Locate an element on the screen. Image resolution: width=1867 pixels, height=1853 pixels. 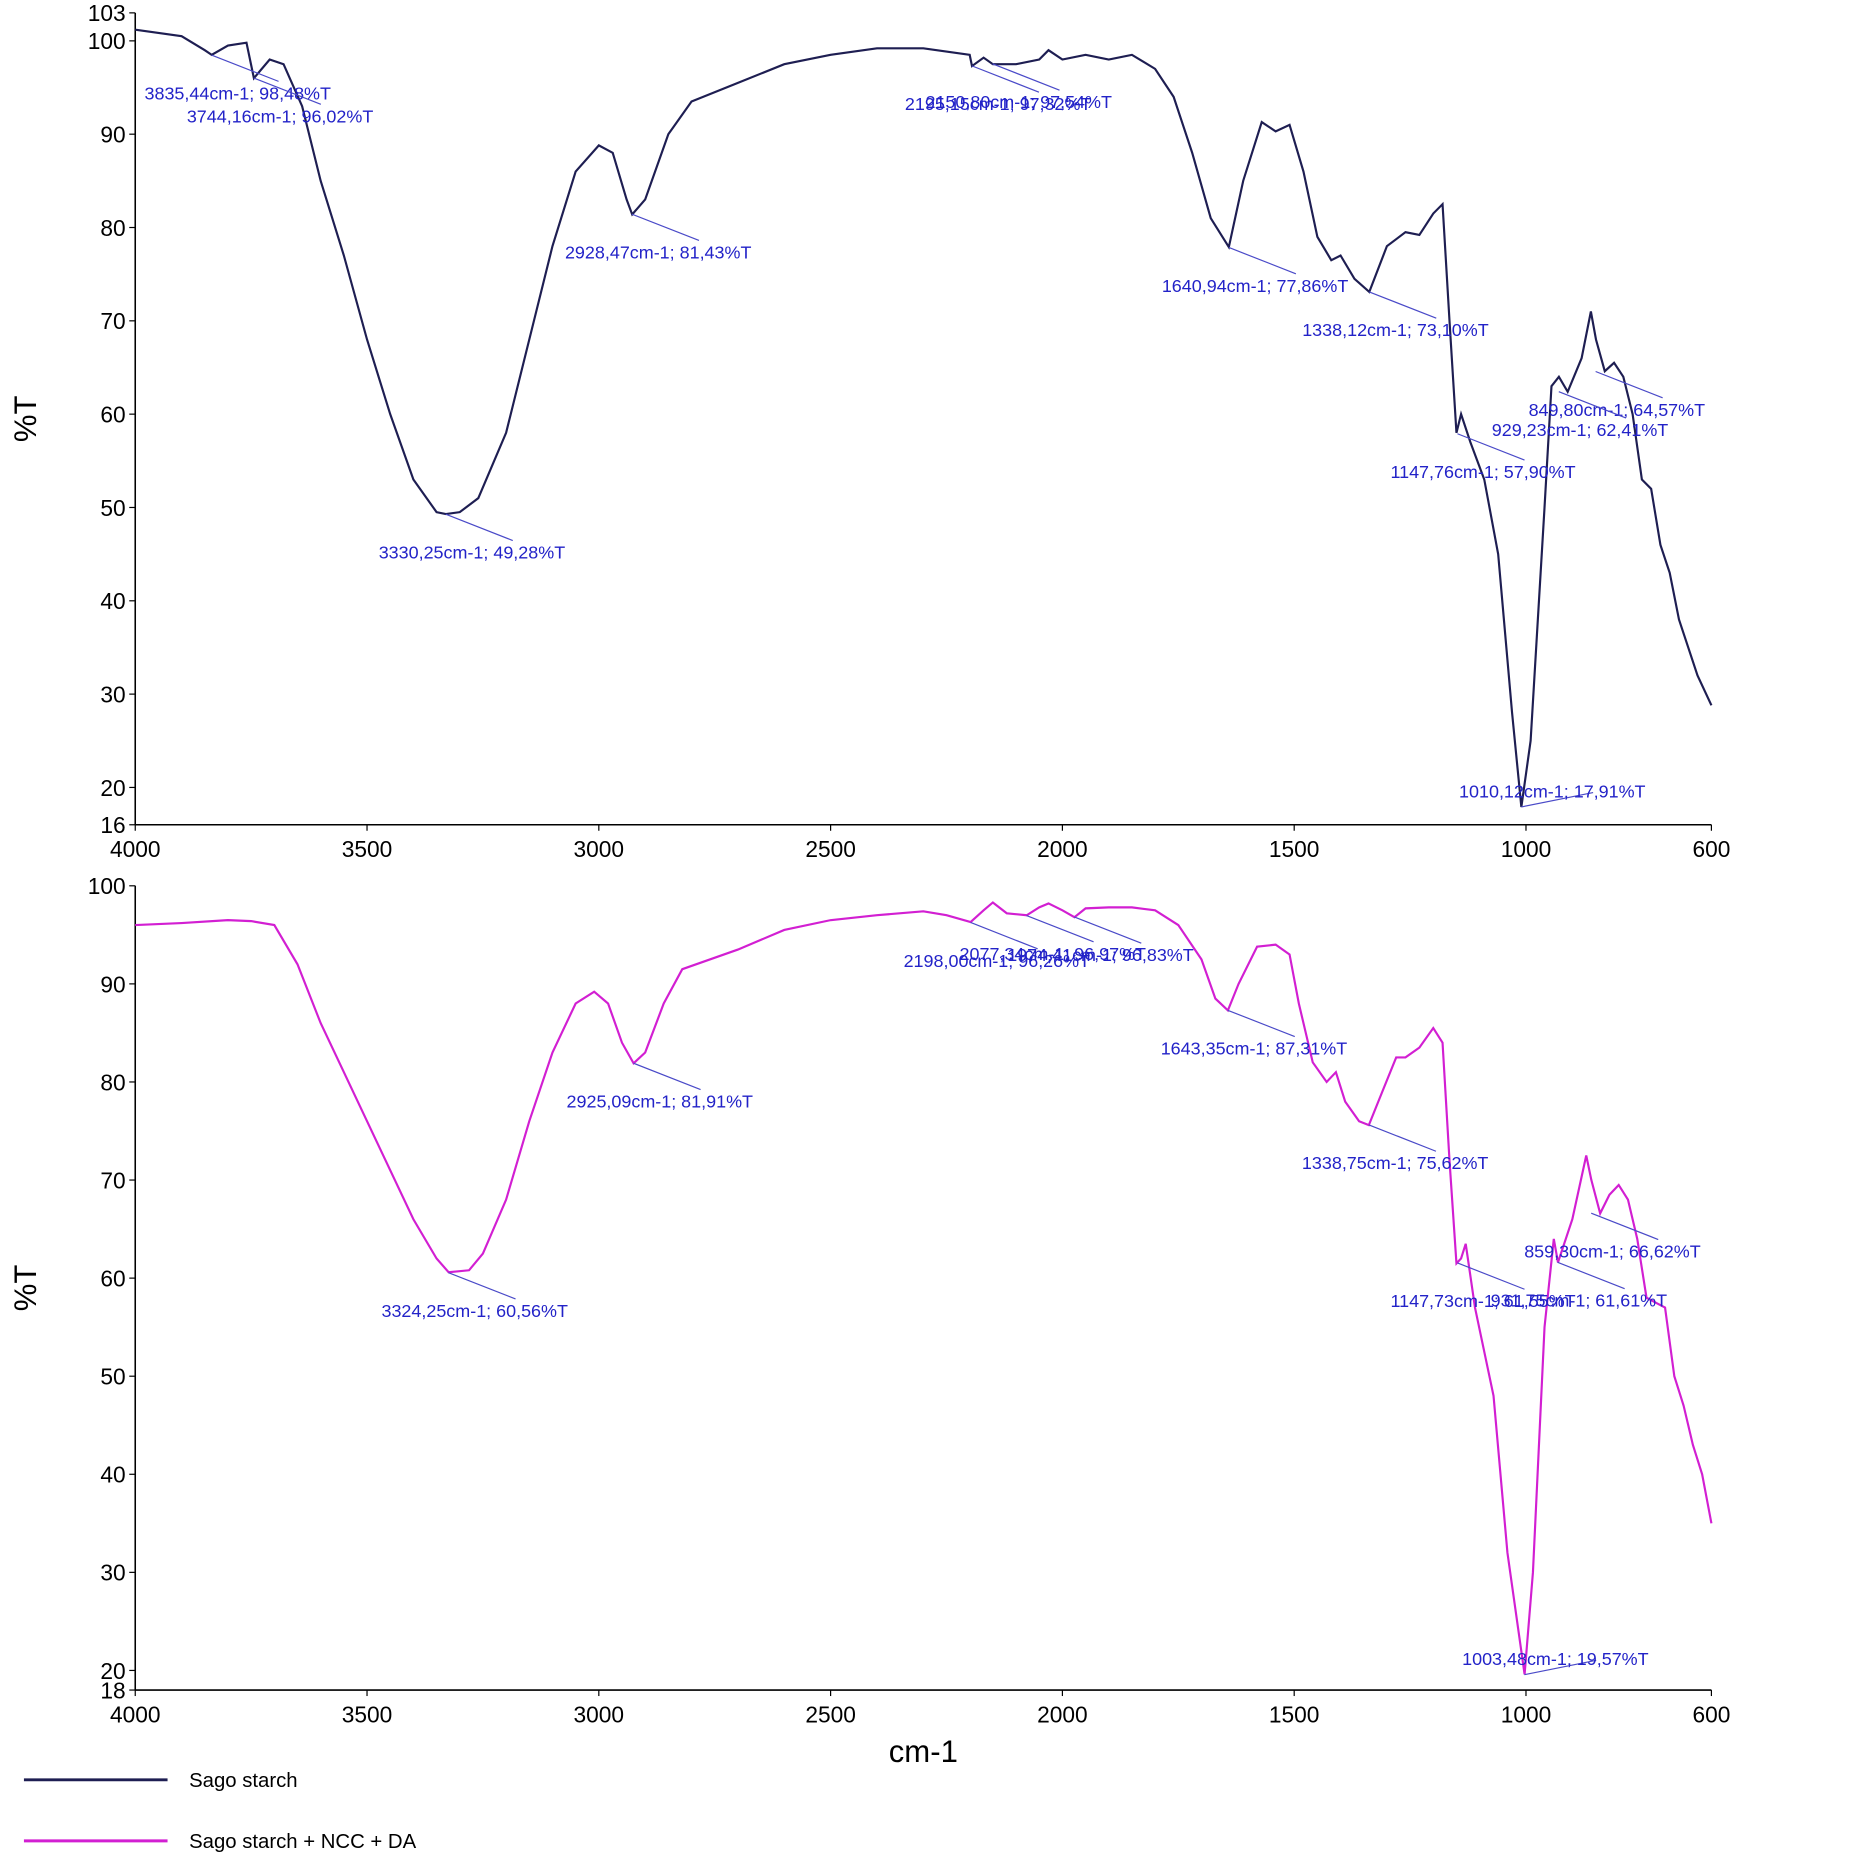
peak-label: 2198,00cm-1; 96,26%T is located at coordinates (997, 961).